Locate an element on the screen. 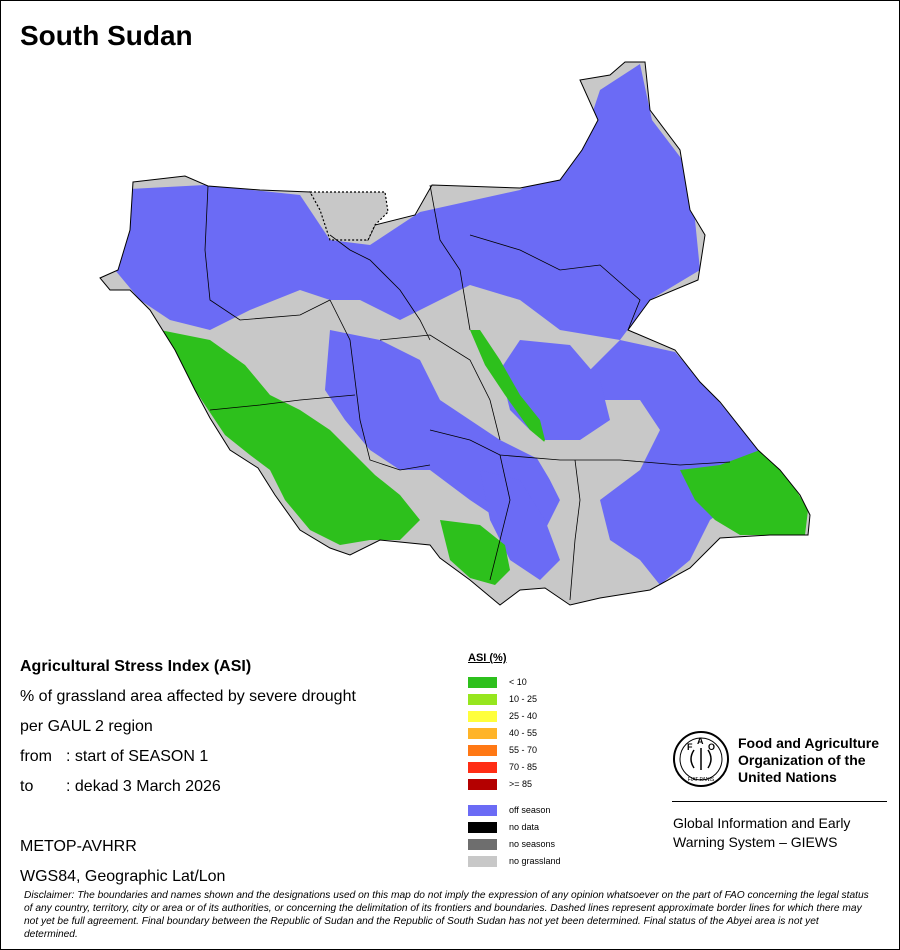 The width and height of the screenshot is (900, 950). legend-item-6: >= 85 is located at coordinates (500, 784).